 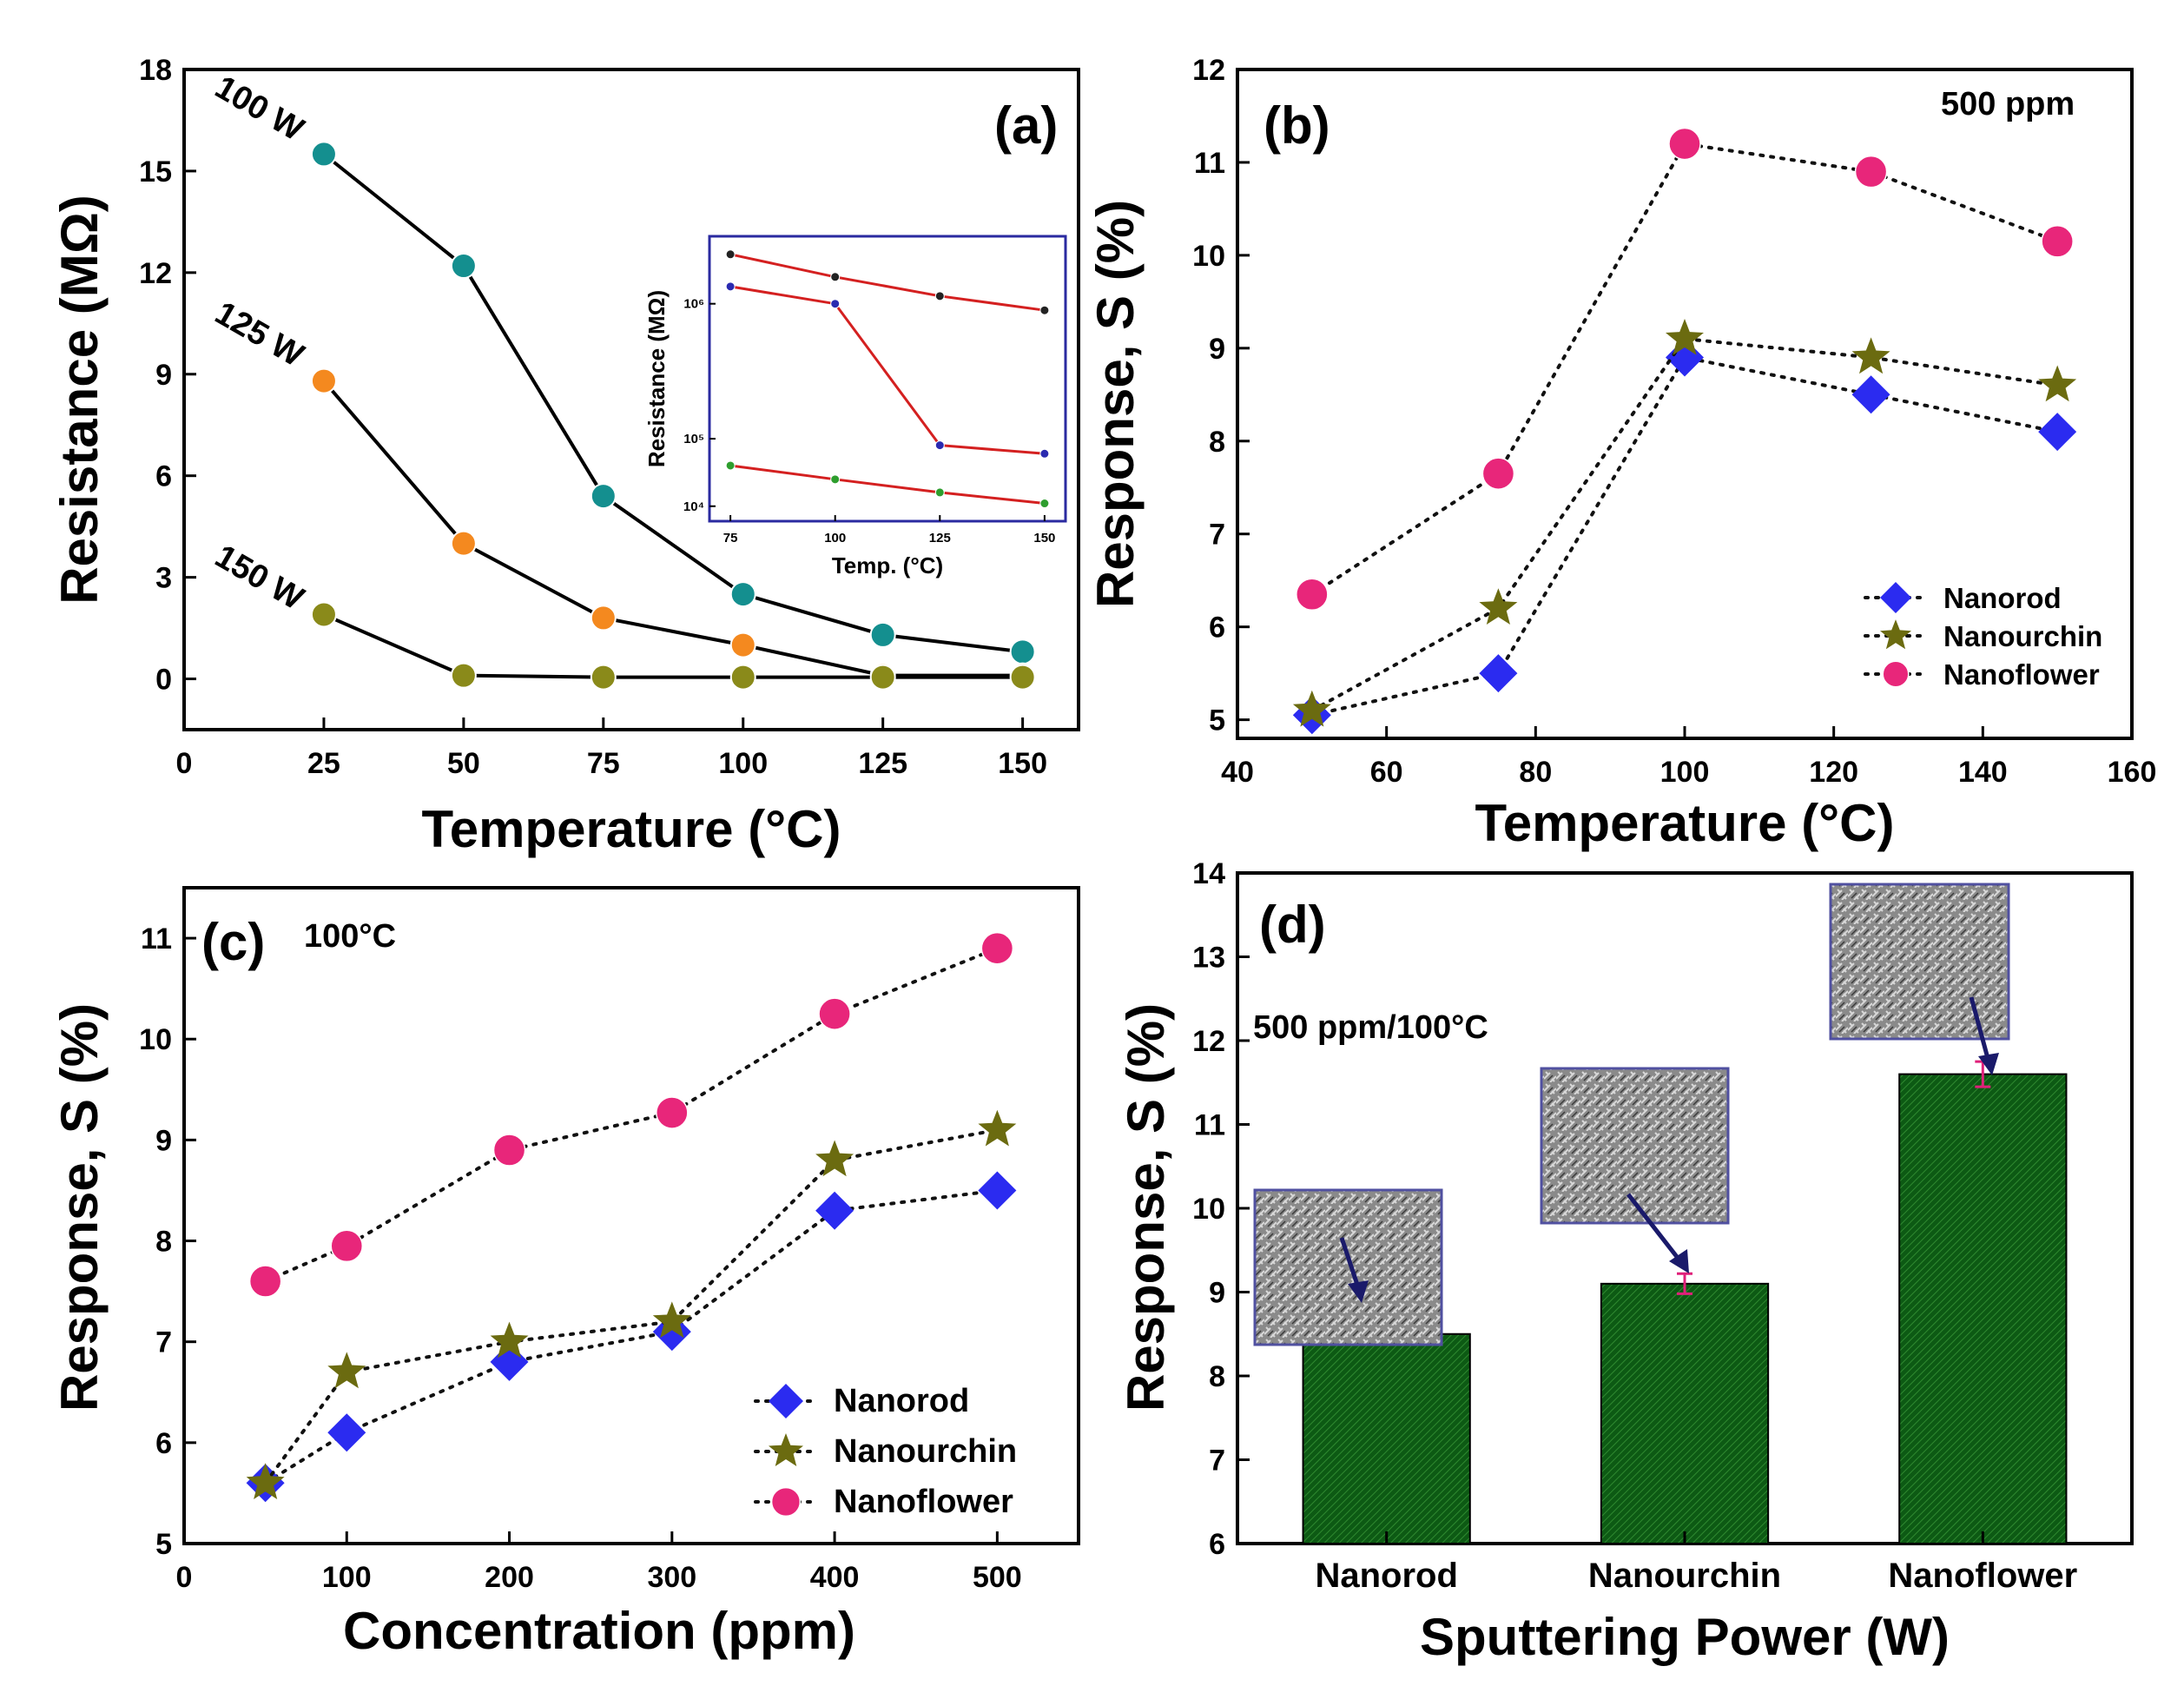 I want to click on legend-marker-nanoflower, so click(x=786, y=1502).